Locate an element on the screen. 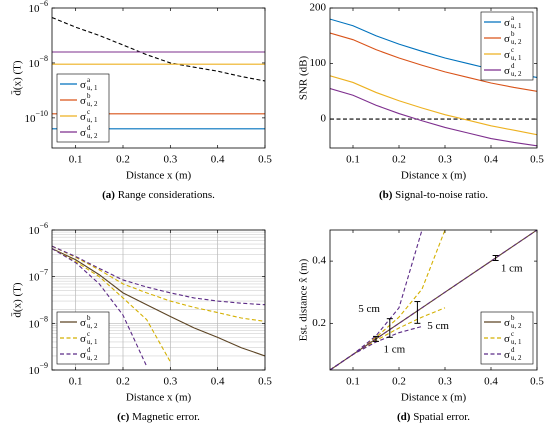 Image resolution: width=550 pixels, height=433 pixels. caption-label: (d) is located at coordinates (404, 417).